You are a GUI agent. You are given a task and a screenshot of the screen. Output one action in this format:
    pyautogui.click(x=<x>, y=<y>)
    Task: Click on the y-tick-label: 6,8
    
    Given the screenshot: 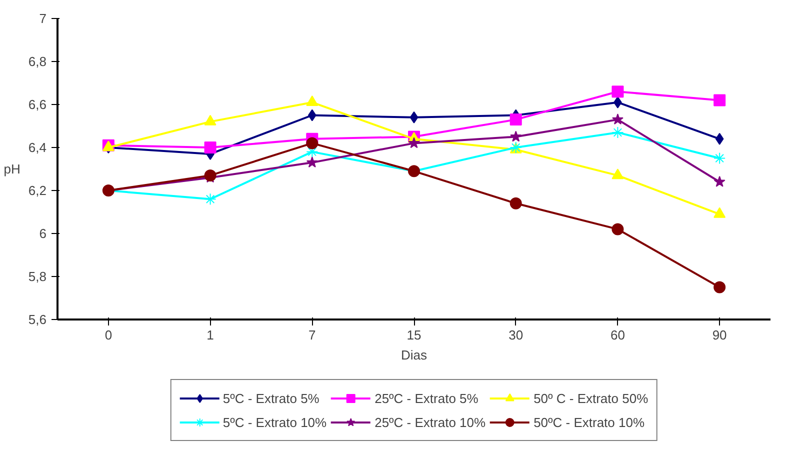 What is the action you would take?
    pyautogui.click(x=37, y=61)
    